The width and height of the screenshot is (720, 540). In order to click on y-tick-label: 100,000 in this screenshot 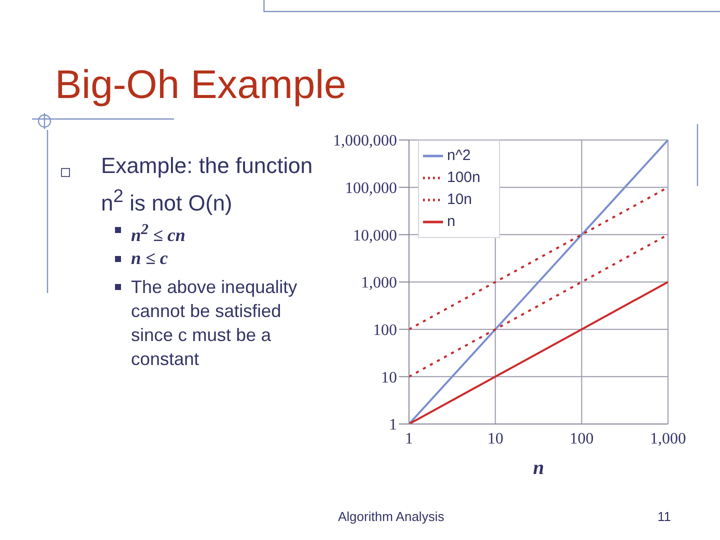, I will do `click(371, 189)`.